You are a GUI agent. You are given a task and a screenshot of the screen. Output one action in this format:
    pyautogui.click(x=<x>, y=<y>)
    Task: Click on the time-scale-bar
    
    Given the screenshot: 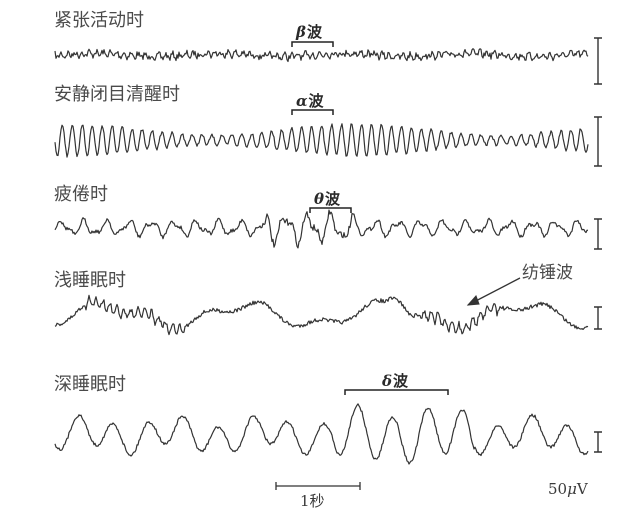 What is the action you would take?
    pyautogui.click(x=318, y=486)
    